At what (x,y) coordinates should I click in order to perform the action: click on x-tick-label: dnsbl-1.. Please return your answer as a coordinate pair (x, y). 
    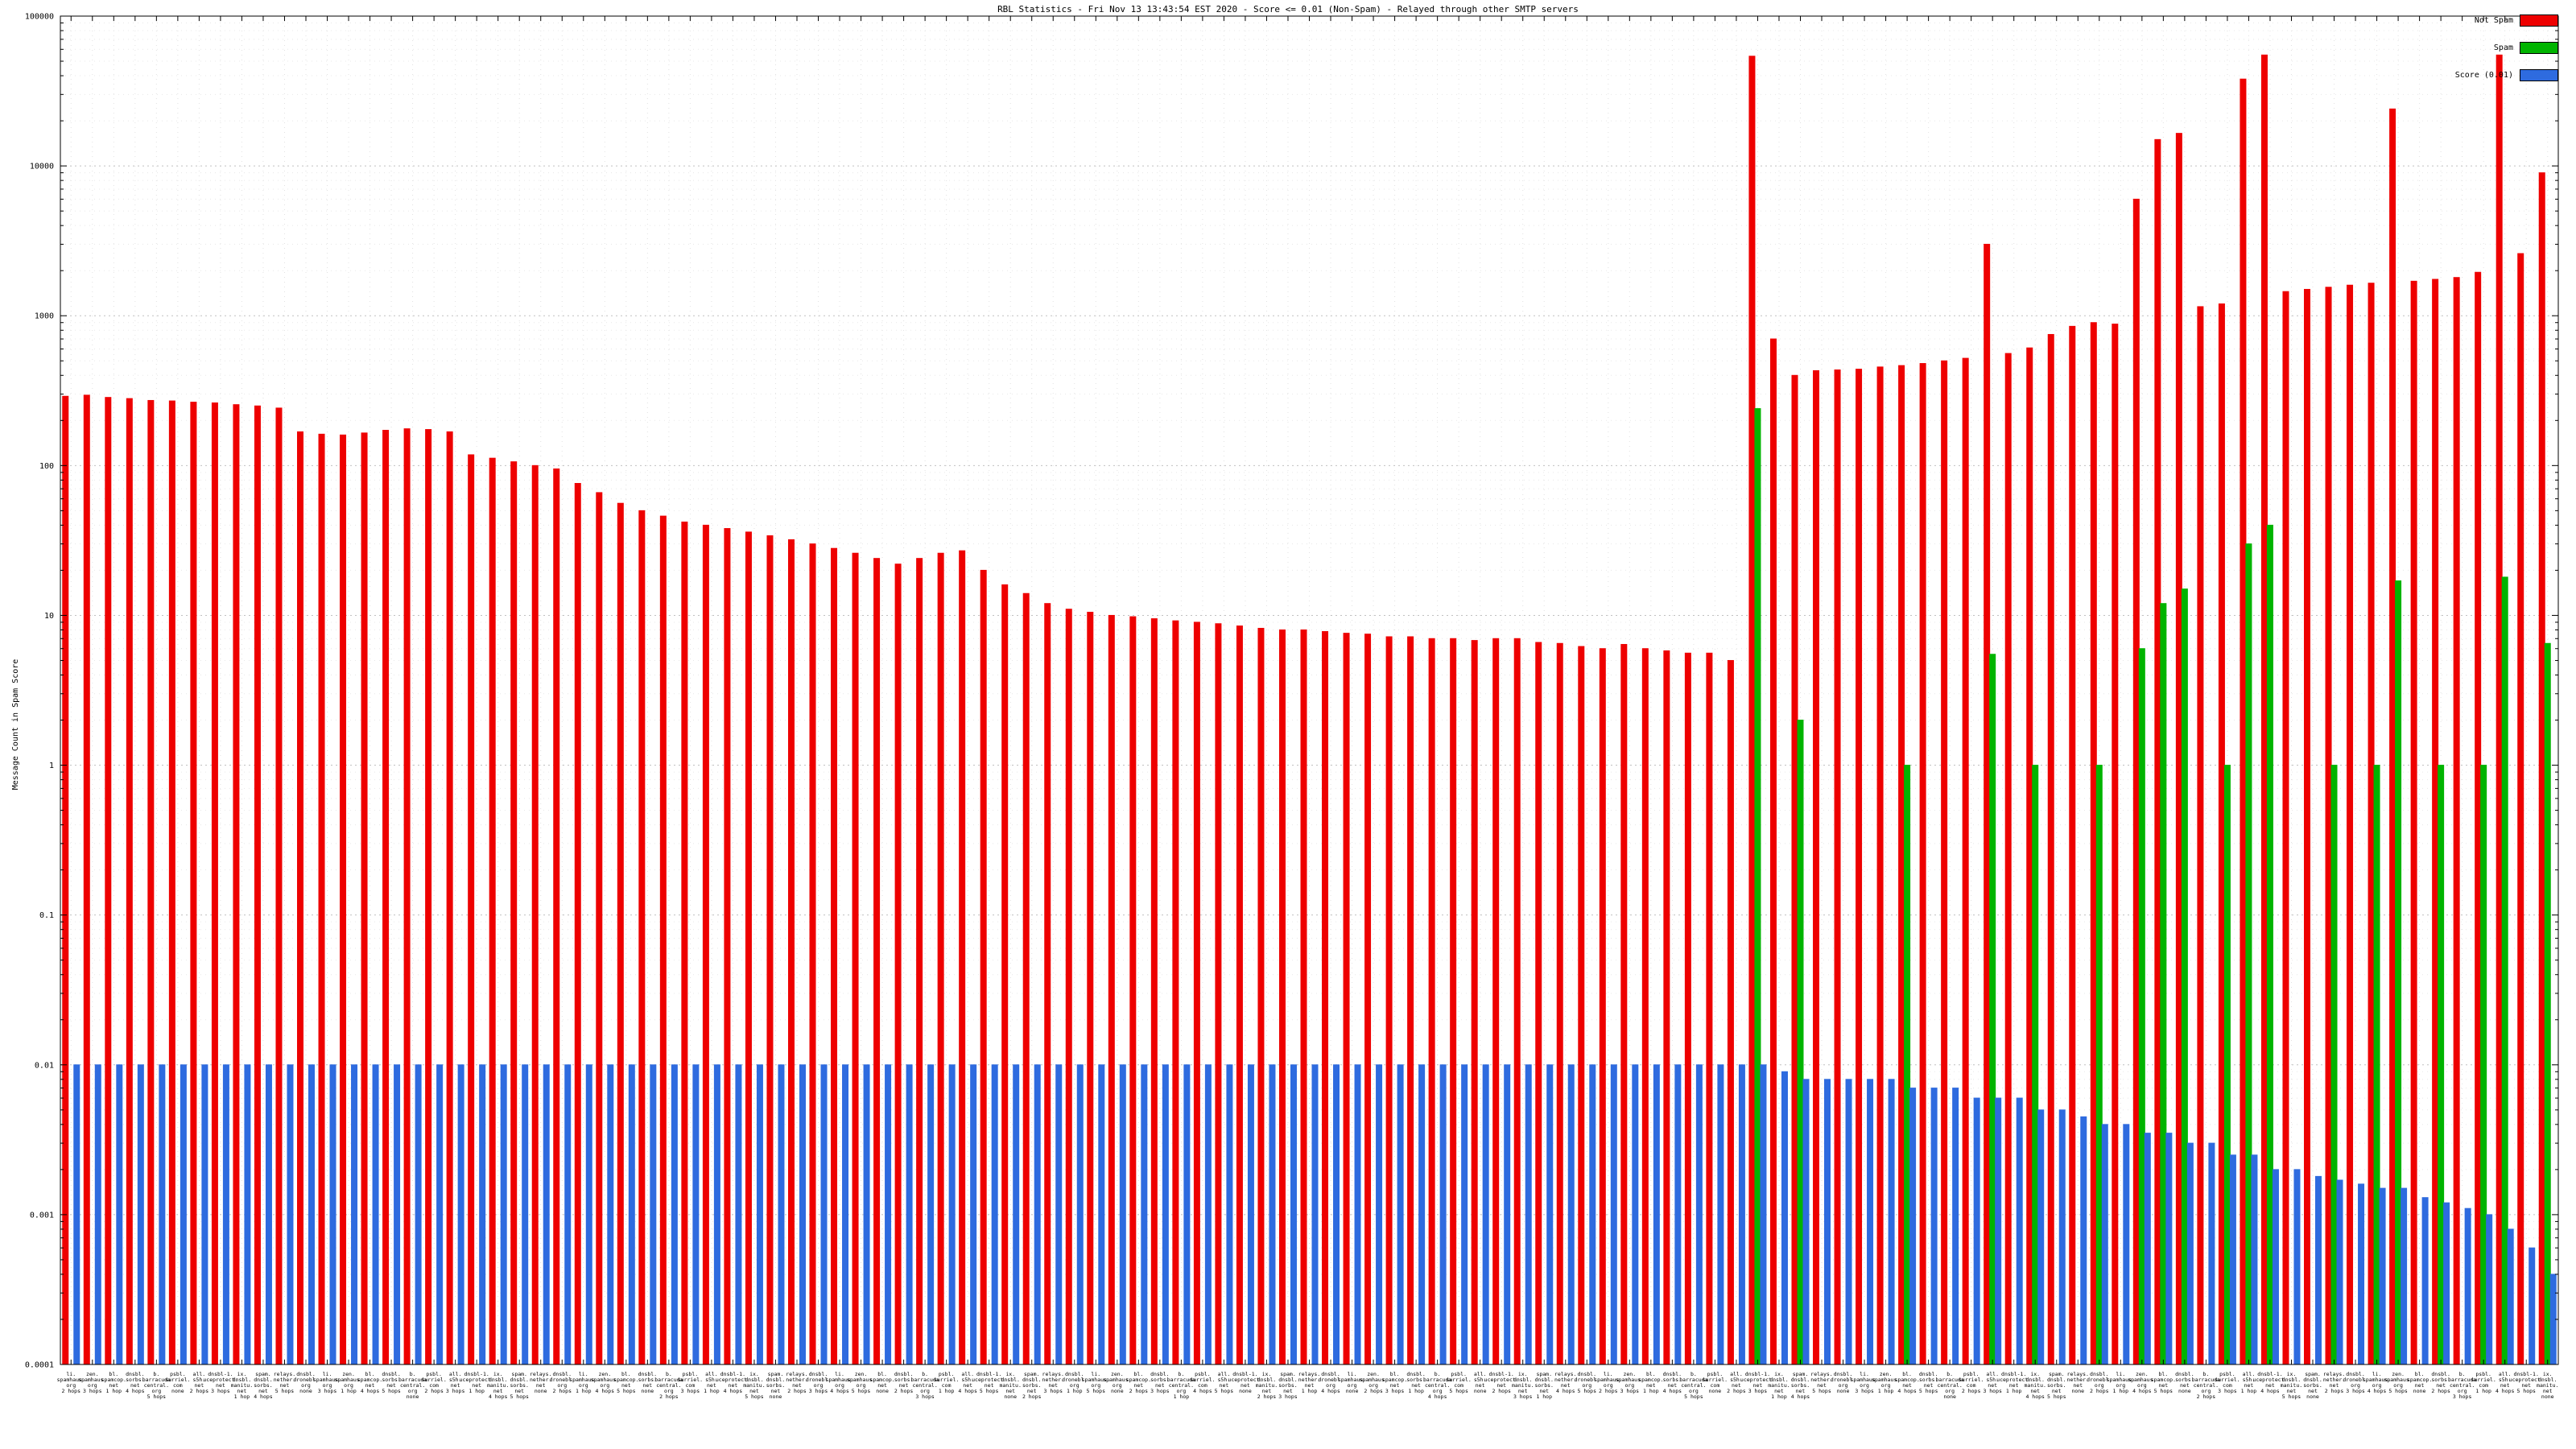
    Looking at the image, I should click on (2014, 1374).